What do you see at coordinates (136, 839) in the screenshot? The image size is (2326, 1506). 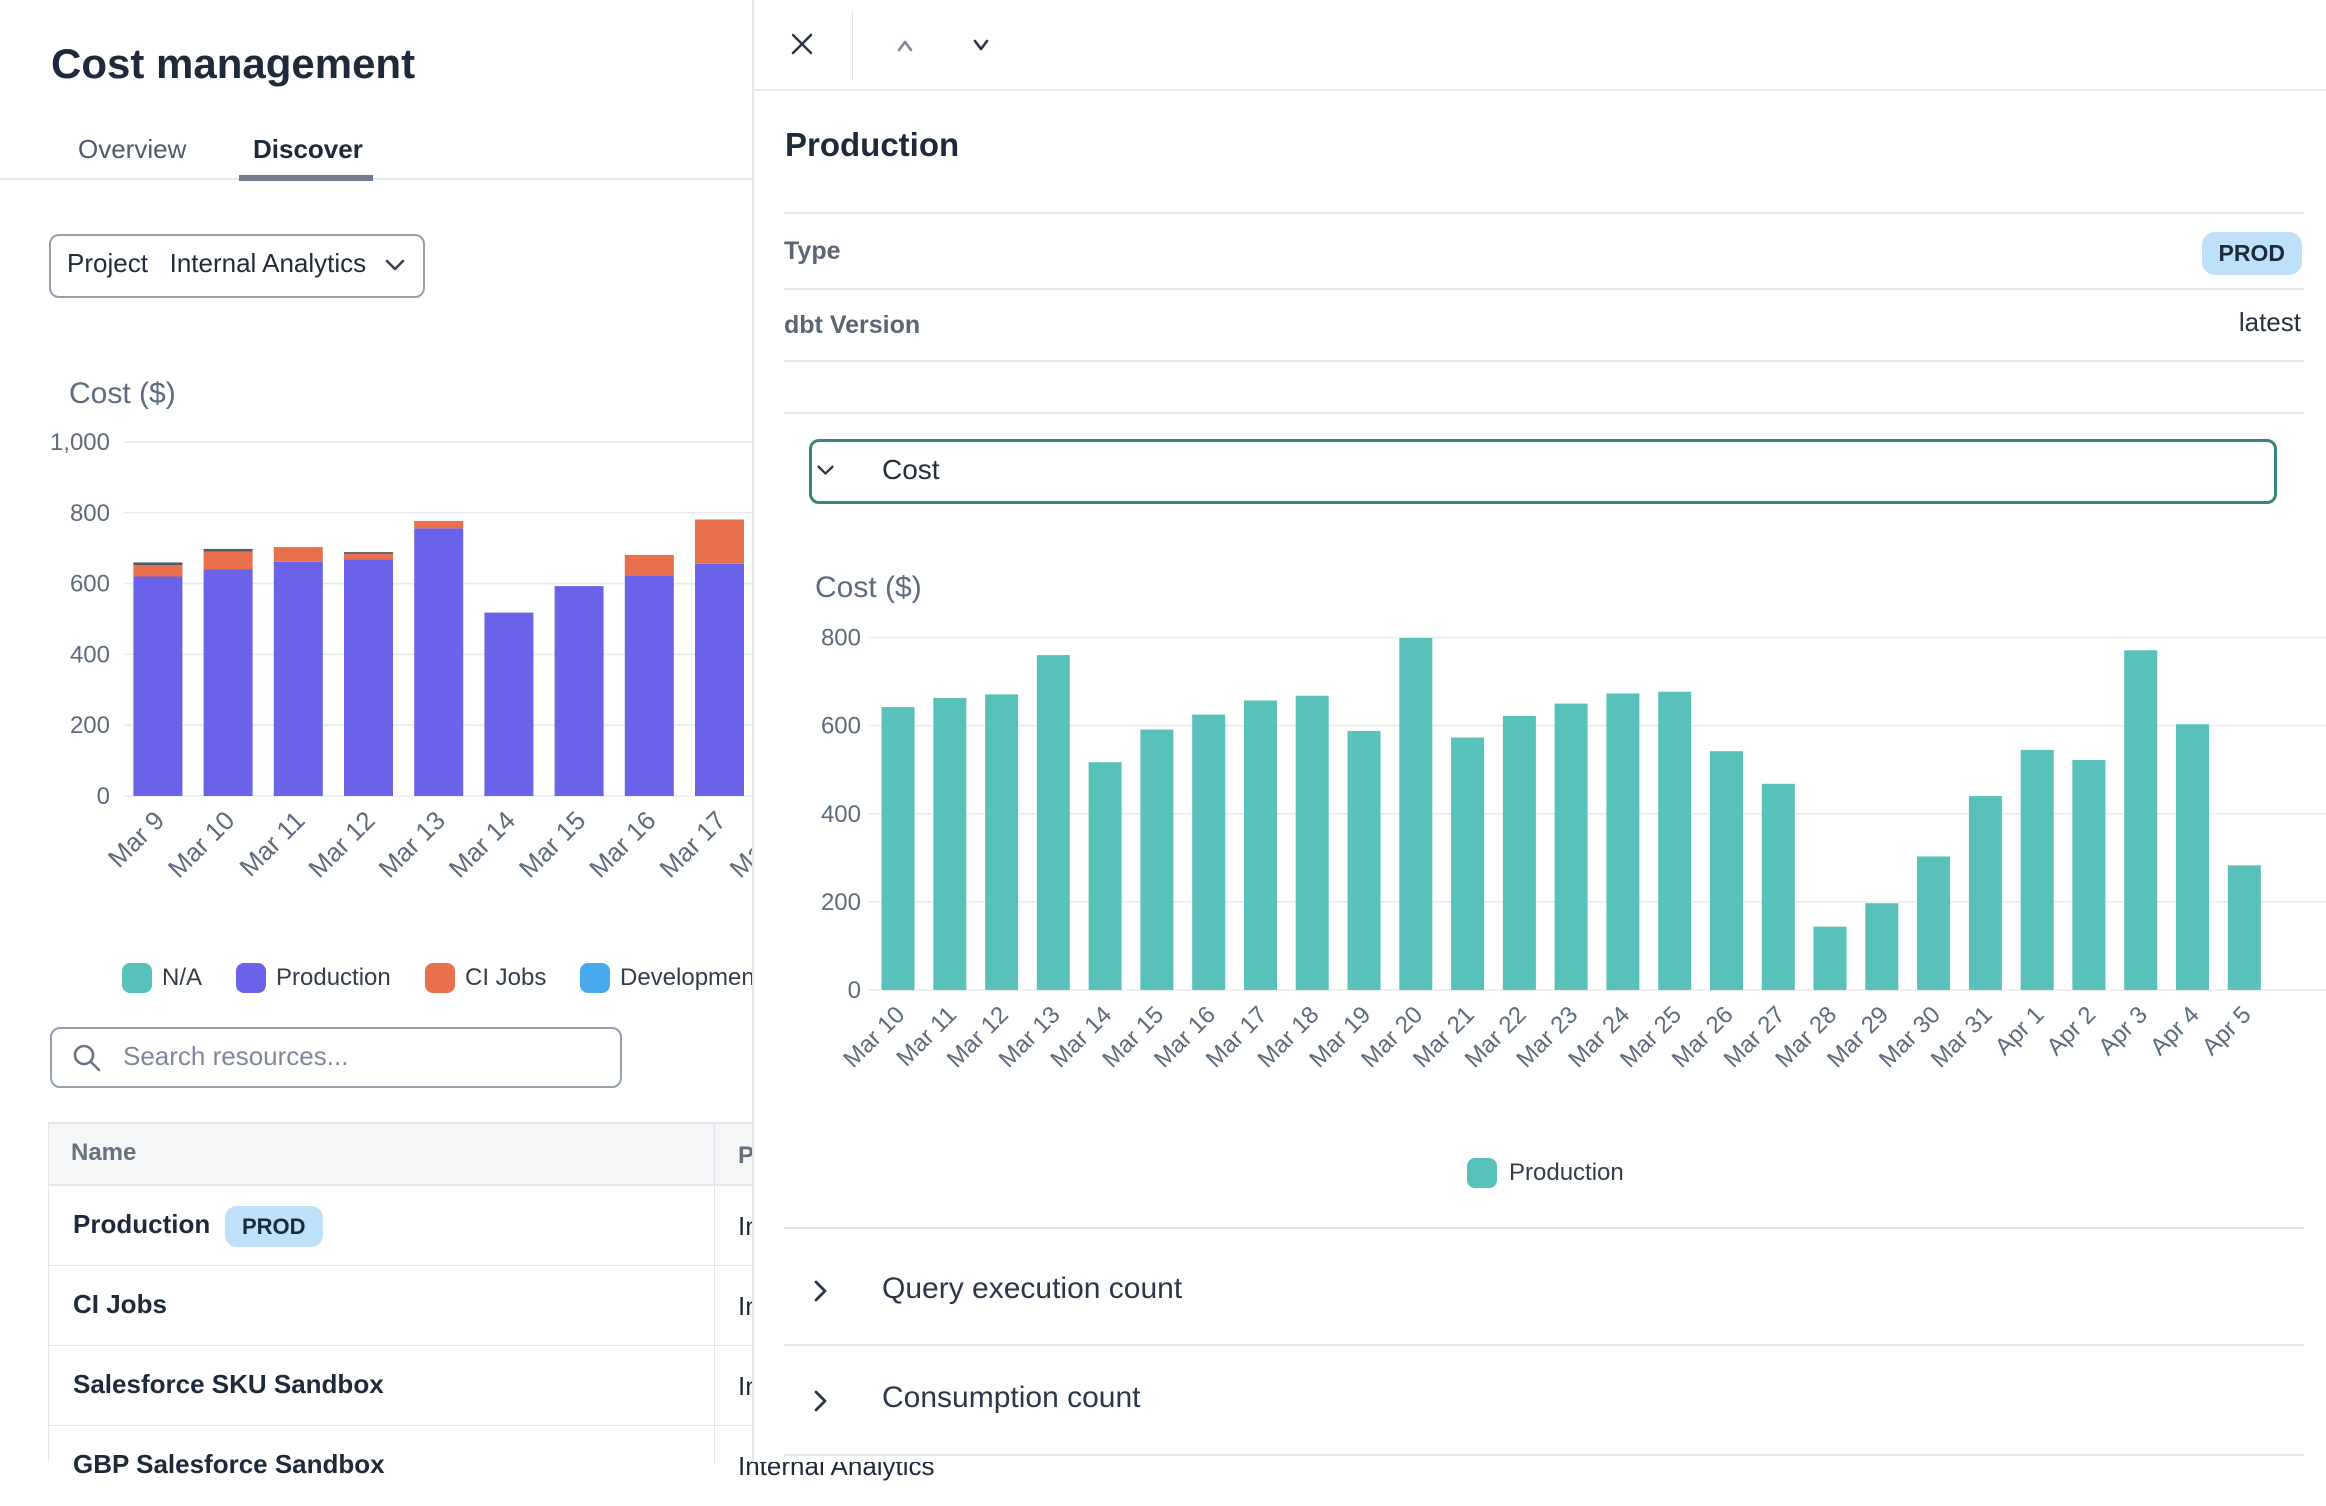 I see `svg-text: Mar 9` at bounding box center [136, 839].